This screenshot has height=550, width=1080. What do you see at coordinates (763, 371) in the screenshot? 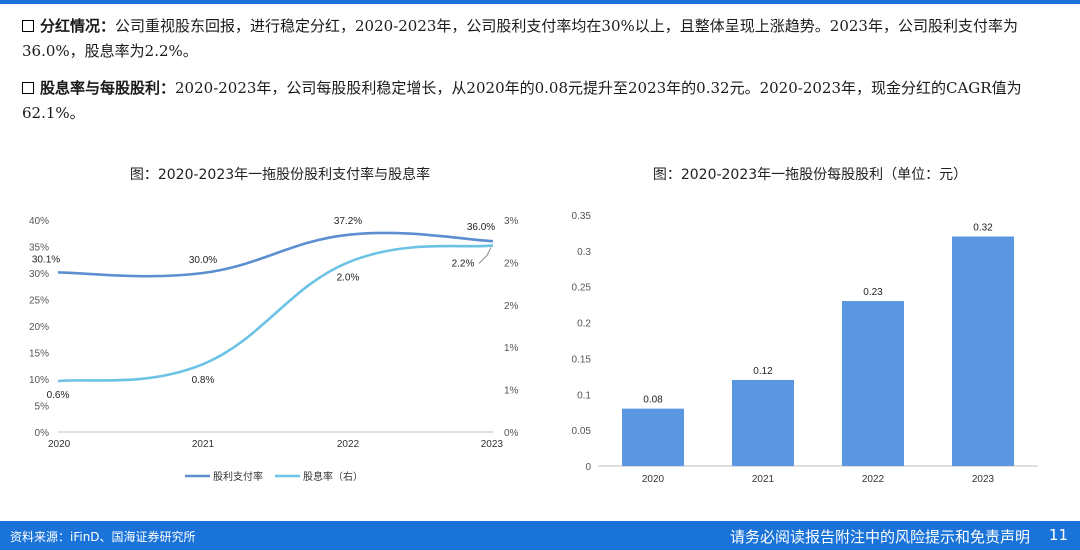
I see `bar-value-label: 0.12` at bounding box center [763, 371].